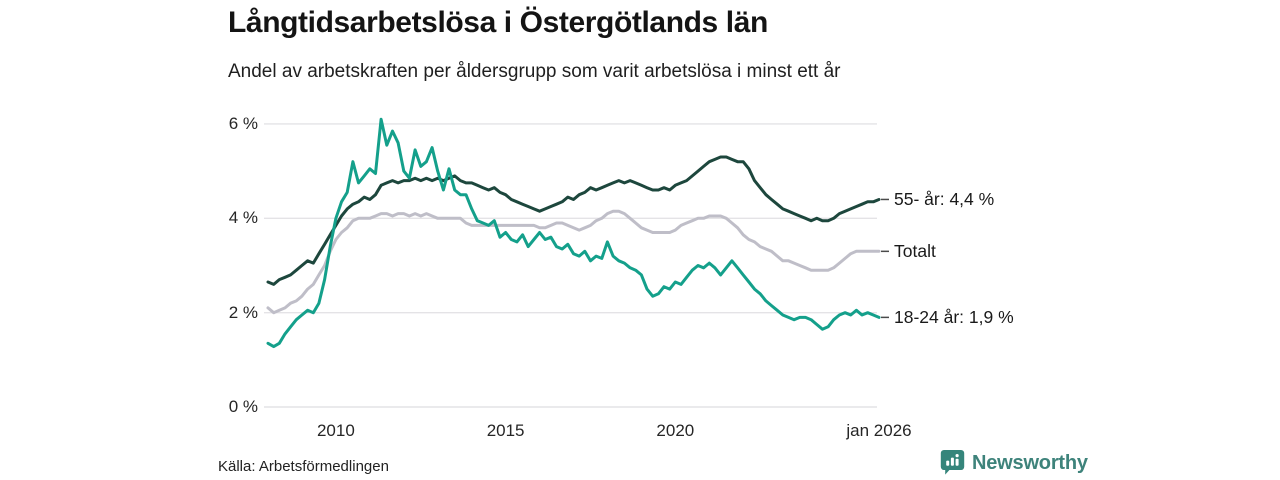  What do you see at coordinates (243, 406) in the screenshot?
I see `y-tick-label: 0 %` at bounding box center [243, 406].